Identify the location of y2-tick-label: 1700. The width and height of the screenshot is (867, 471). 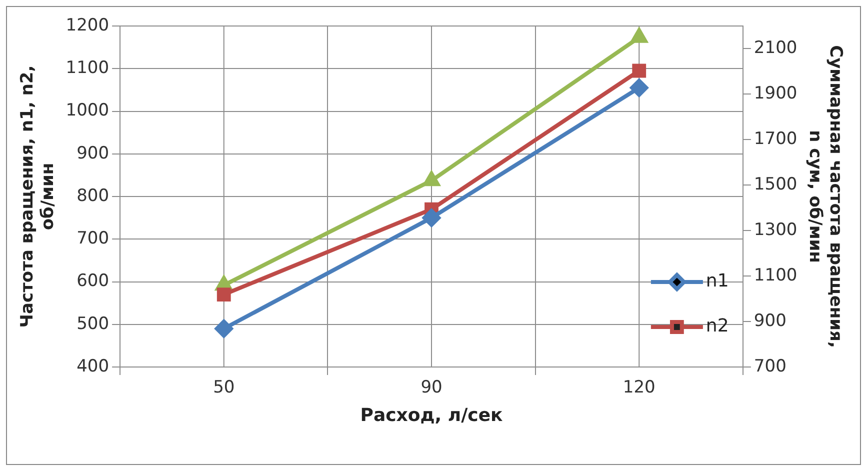
(776, 139).